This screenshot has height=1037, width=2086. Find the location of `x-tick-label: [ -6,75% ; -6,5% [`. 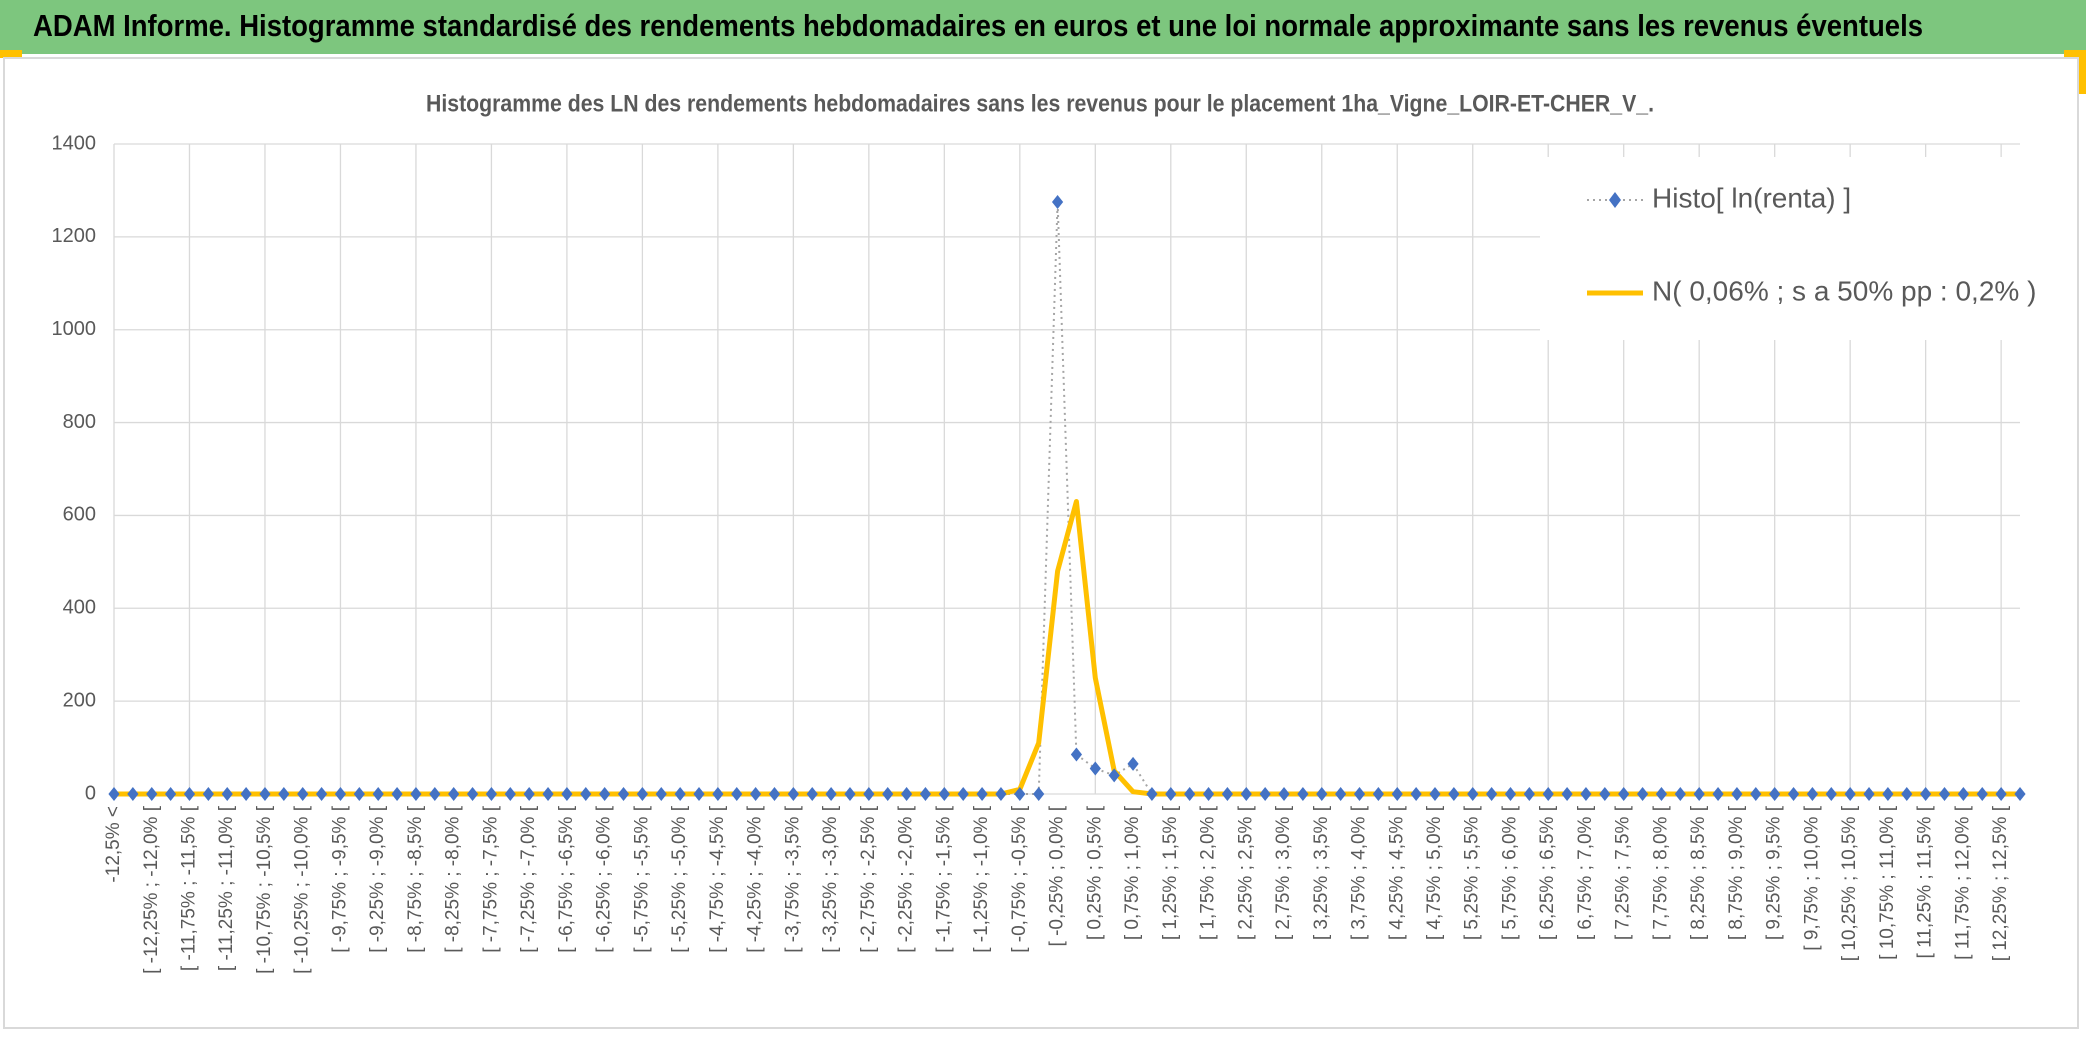

x-tick-label: [ -6,75% ; -6,5% [ is located at coordinates (566, 879).